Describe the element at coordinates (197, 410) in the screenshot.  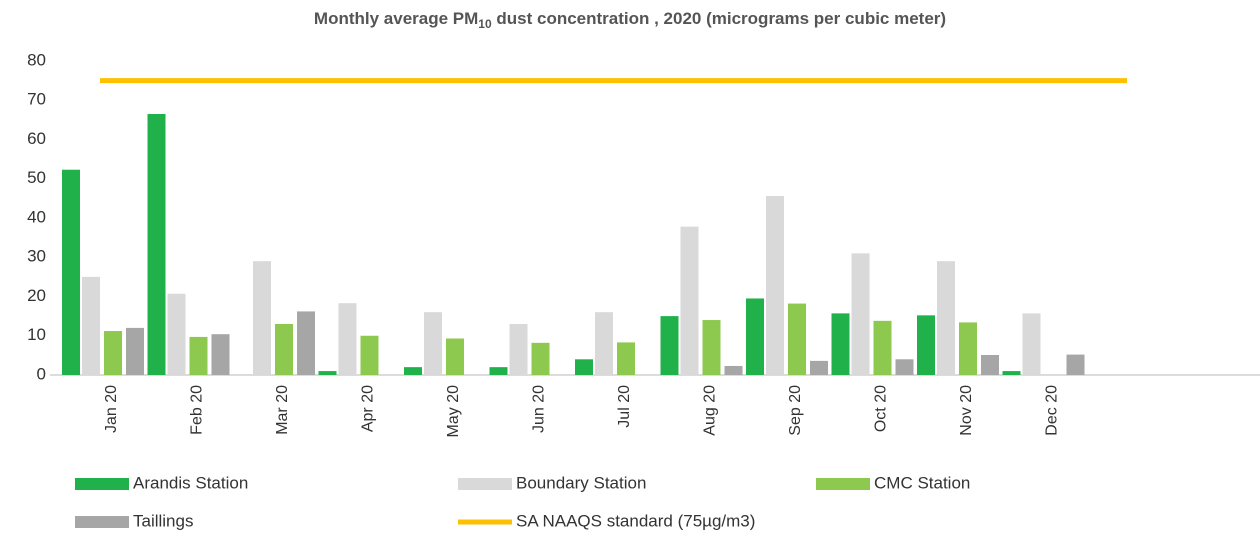
I see `x-tick-label: Feb 20` at that location.